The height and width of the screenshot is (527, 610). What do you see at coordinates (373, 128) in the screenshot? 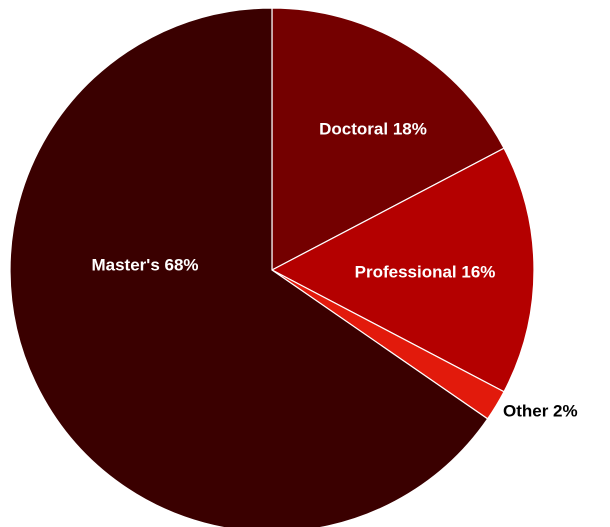
I see `slice-label-doctoral: Doctoral 18%` at bounding box center [373, 128].